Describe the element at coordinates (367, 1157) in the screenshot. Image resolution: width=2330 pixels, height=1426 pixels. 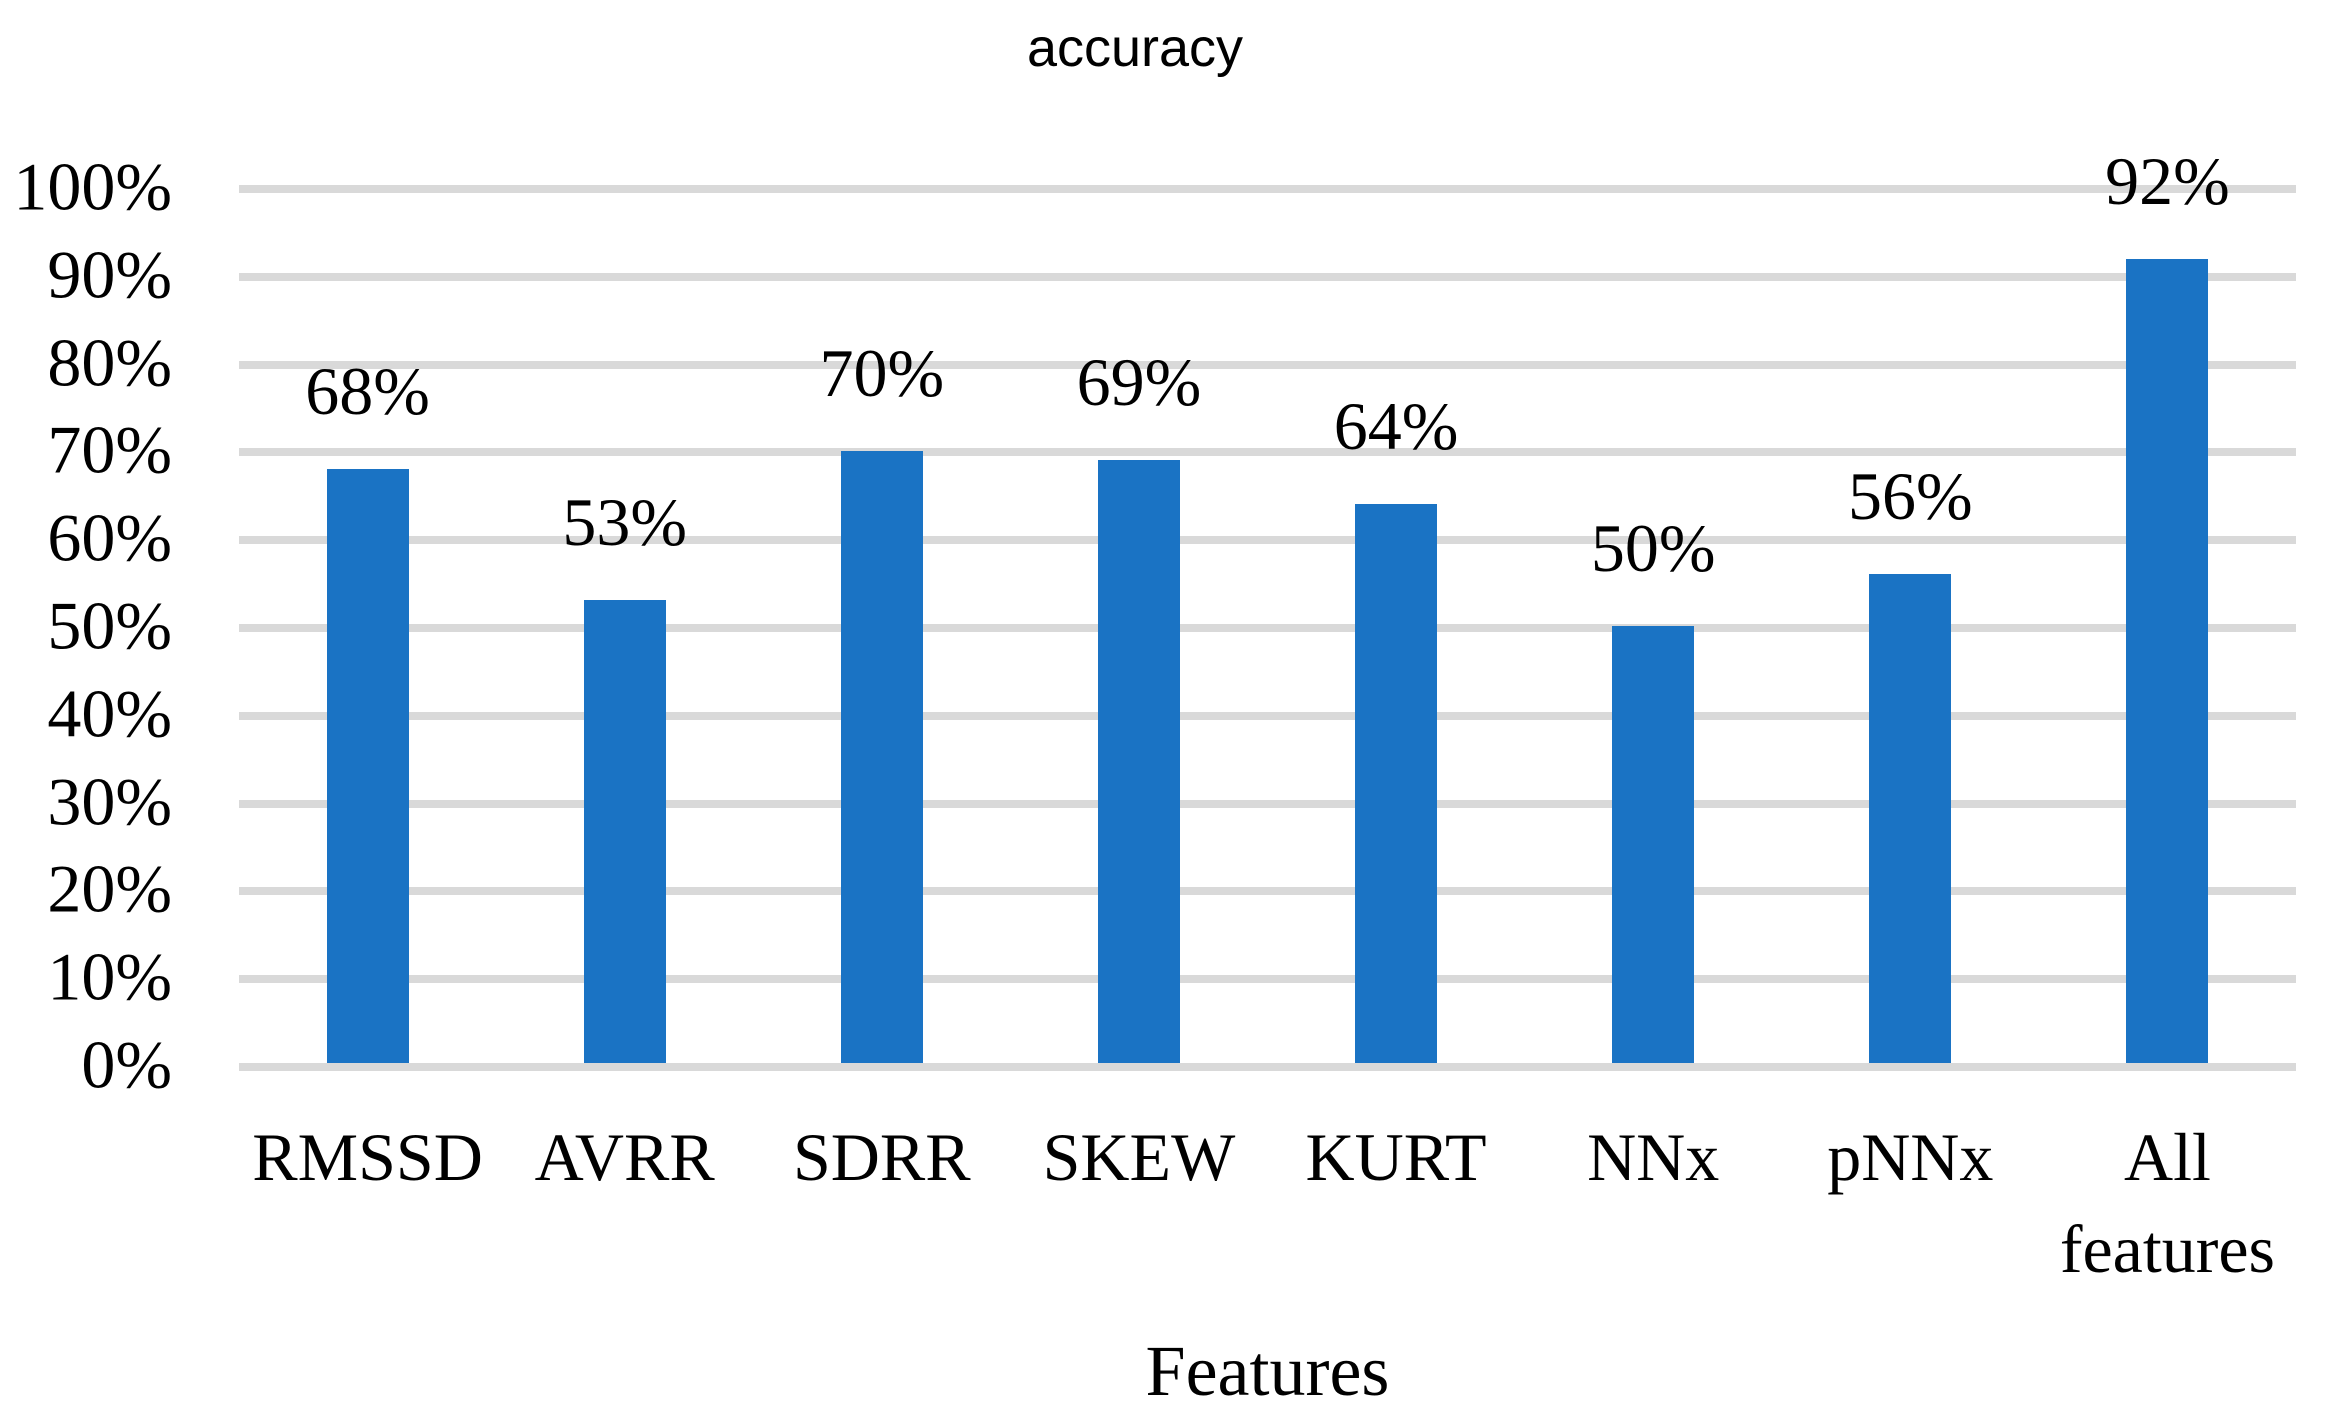
I see `x-category-label: RMSSD` at that location.